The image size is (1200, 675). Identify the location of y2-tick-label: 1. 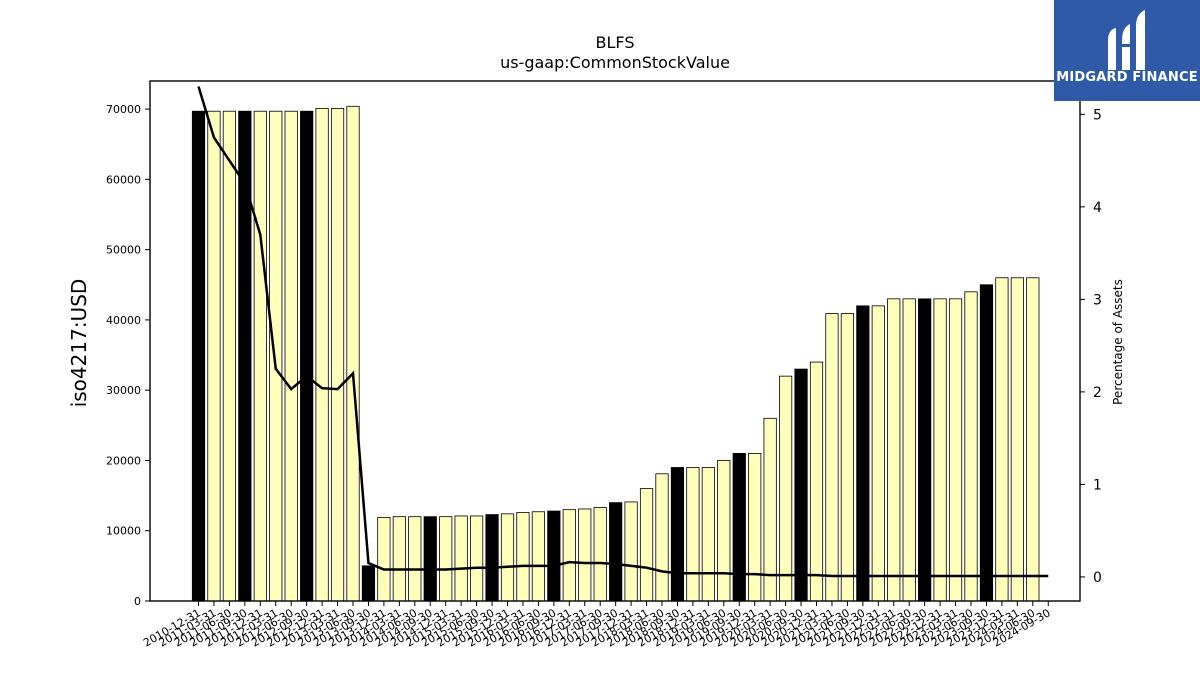
(1097, 485).